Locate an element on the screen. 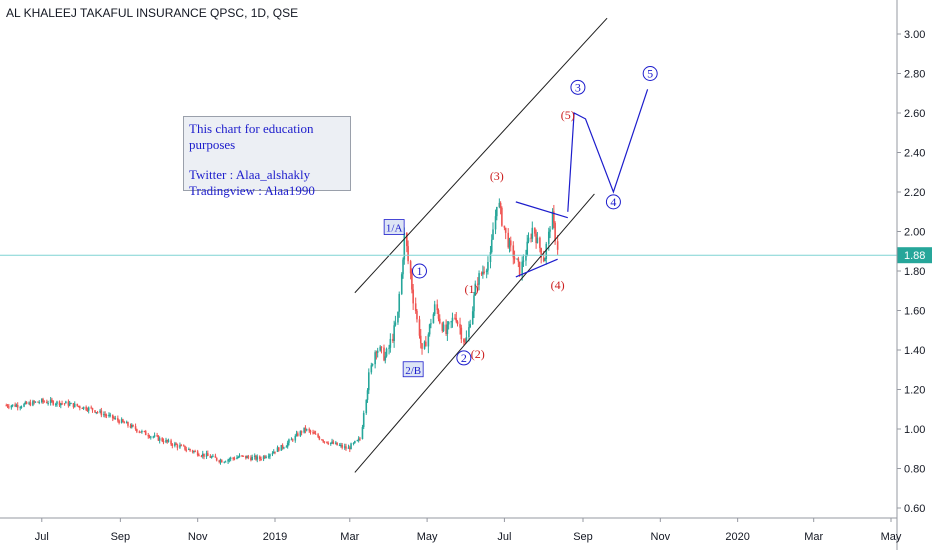 This screenshot has height=550, width=932. wave-minor-label: (2) is located at coordinates (478, 354).